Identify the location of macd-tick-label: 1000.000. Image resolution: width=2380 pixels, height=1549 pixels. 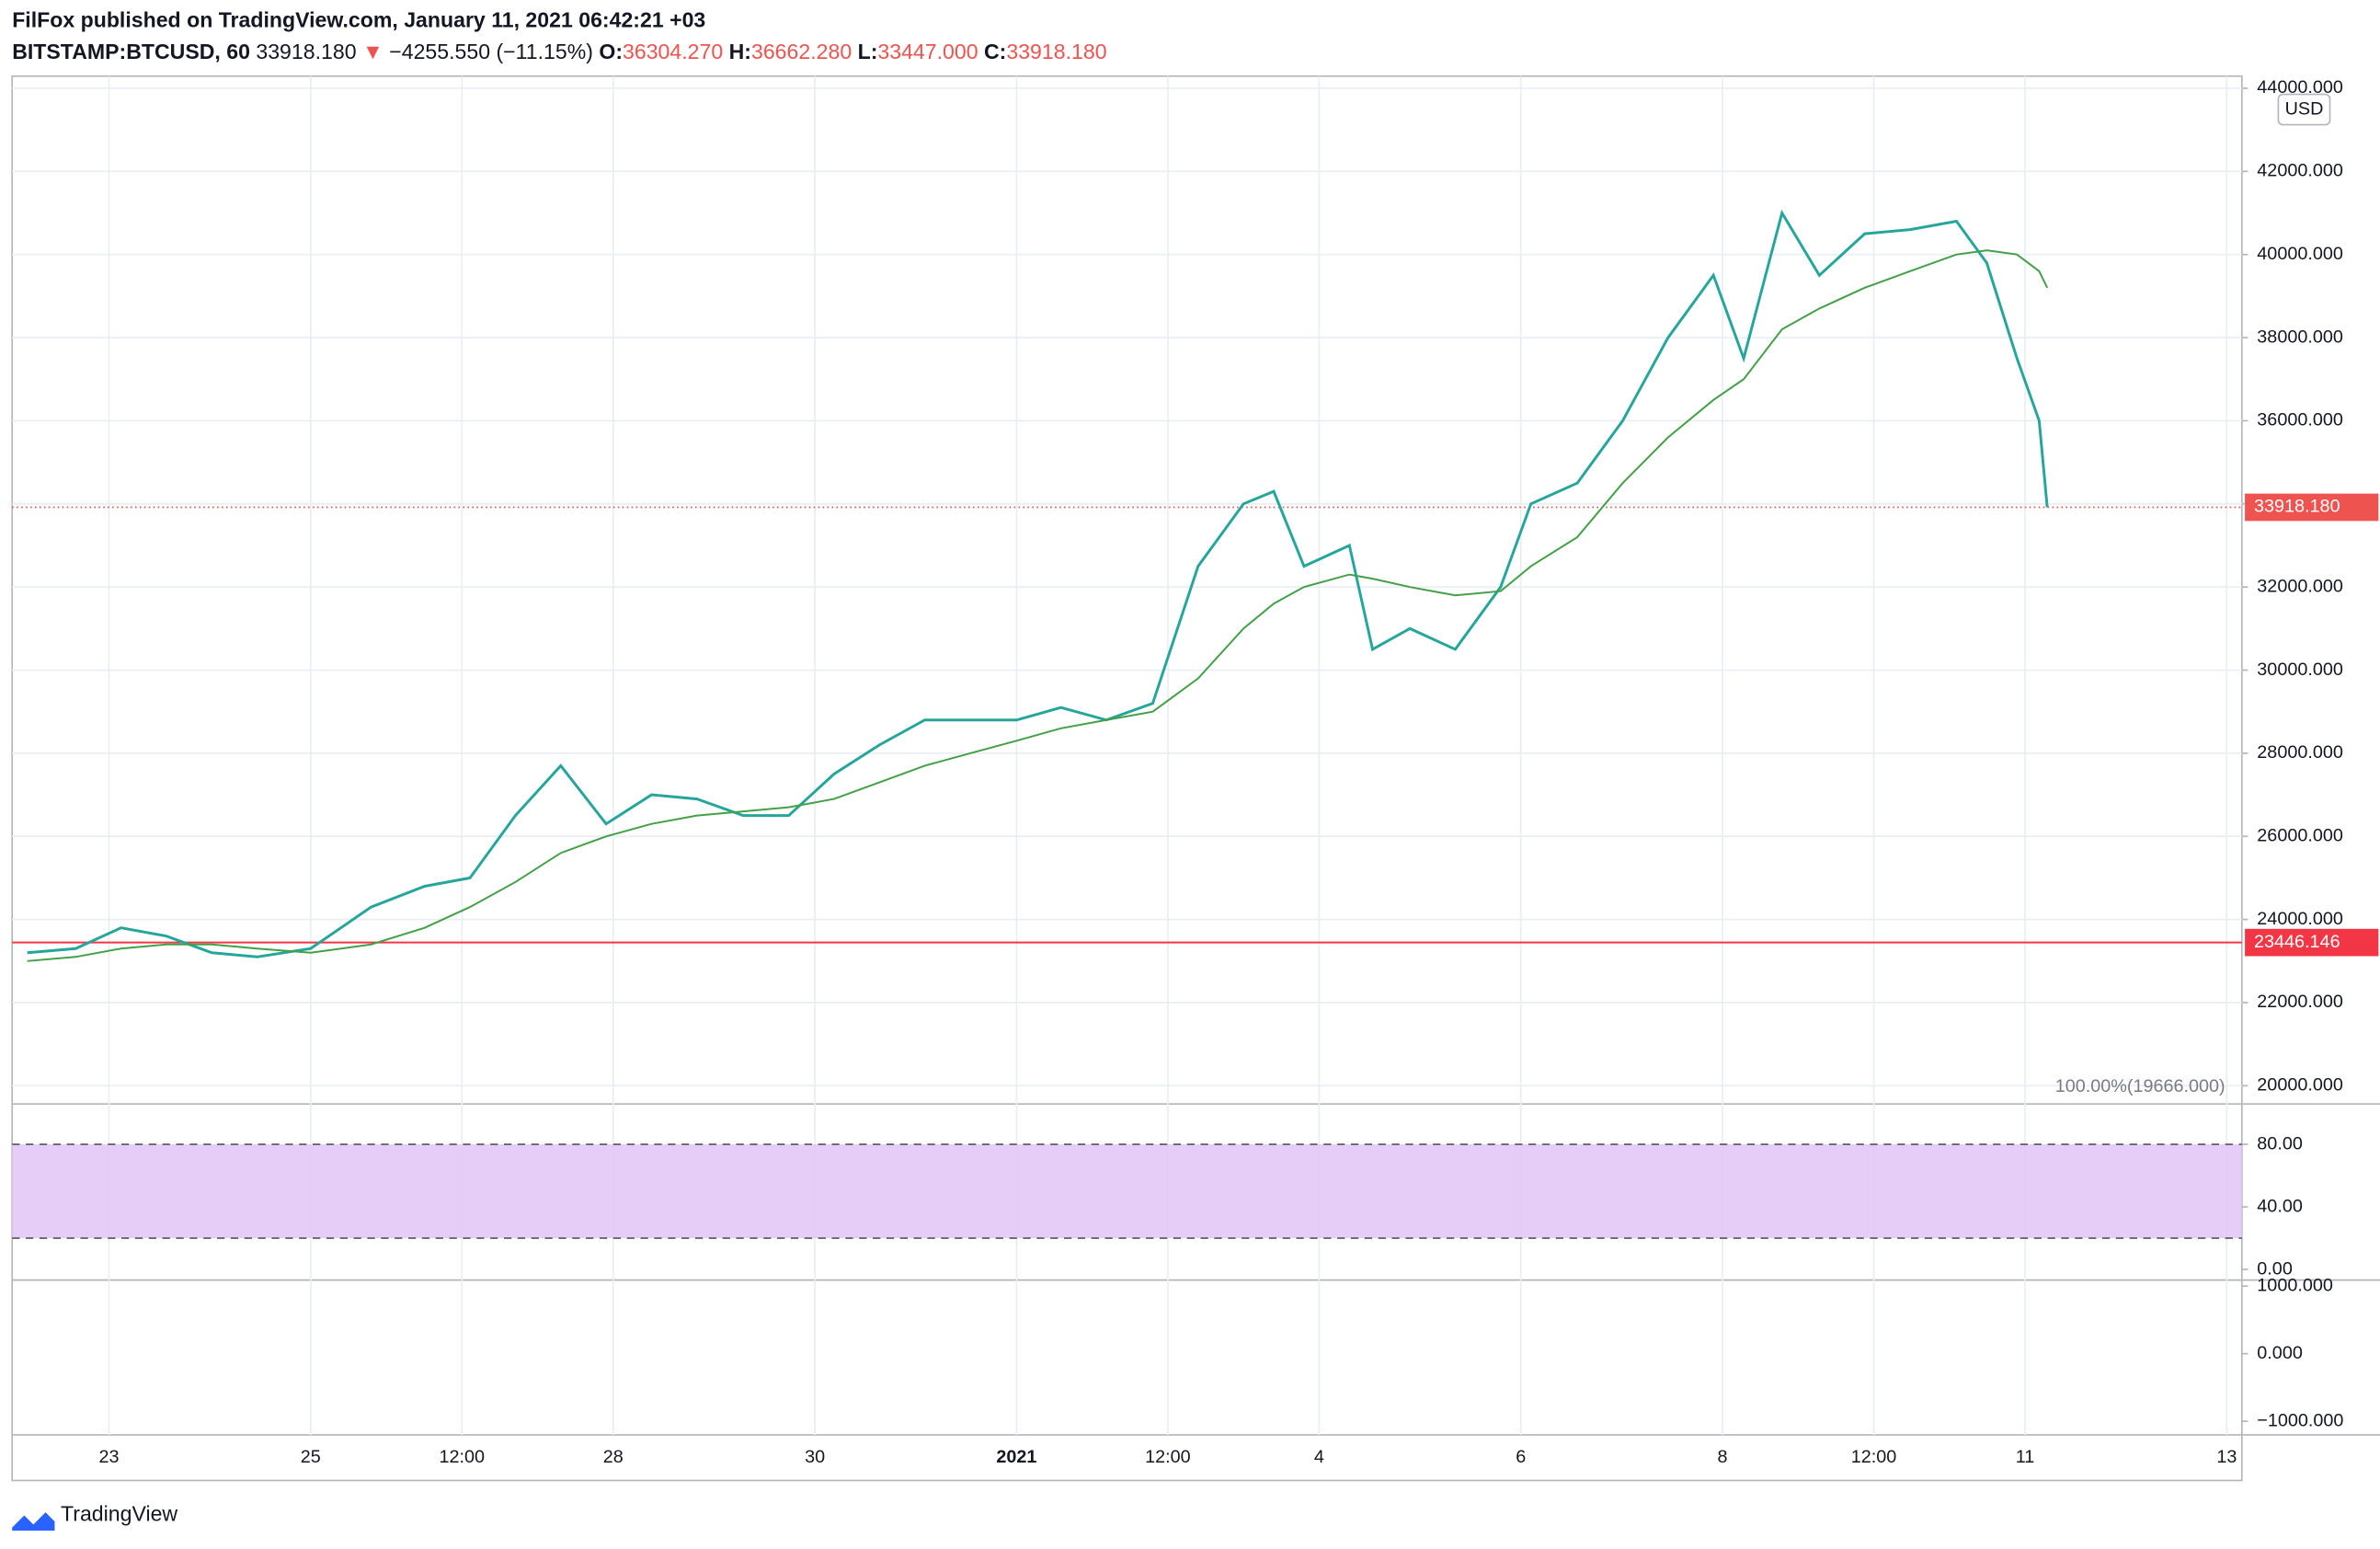
(2295, 1285).